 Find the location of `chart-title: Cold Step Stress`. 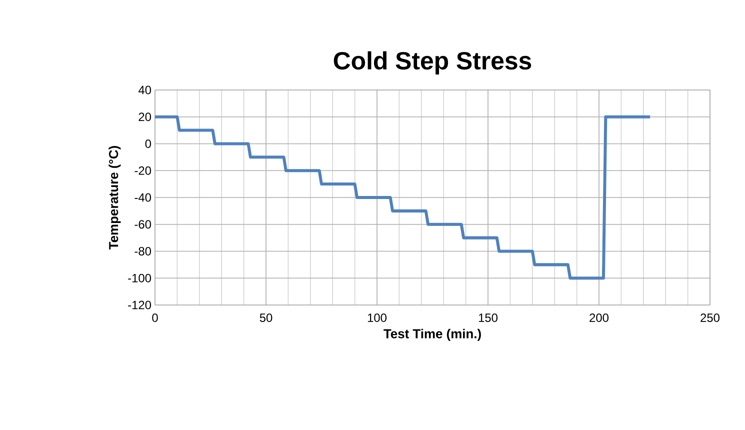

chart-title: Cold Step Stress is located at coordinates (433, 63).